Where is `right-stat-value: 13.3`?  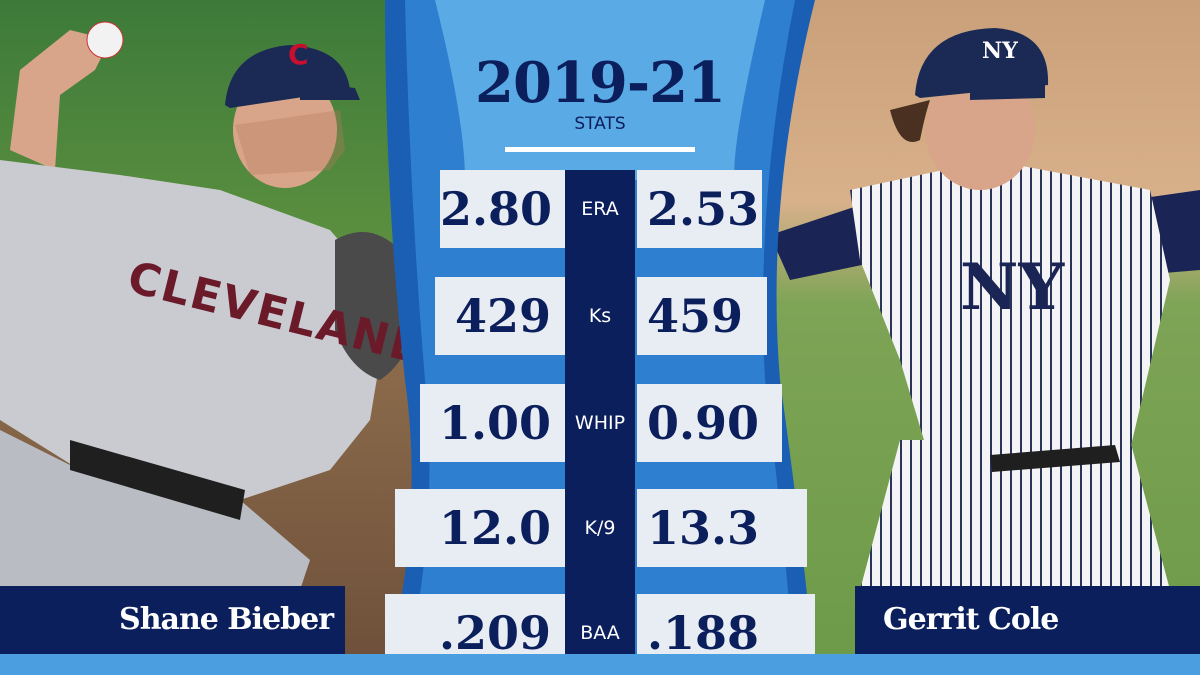 right-stat-value: 13.3 is located at coordinates (722, 528).